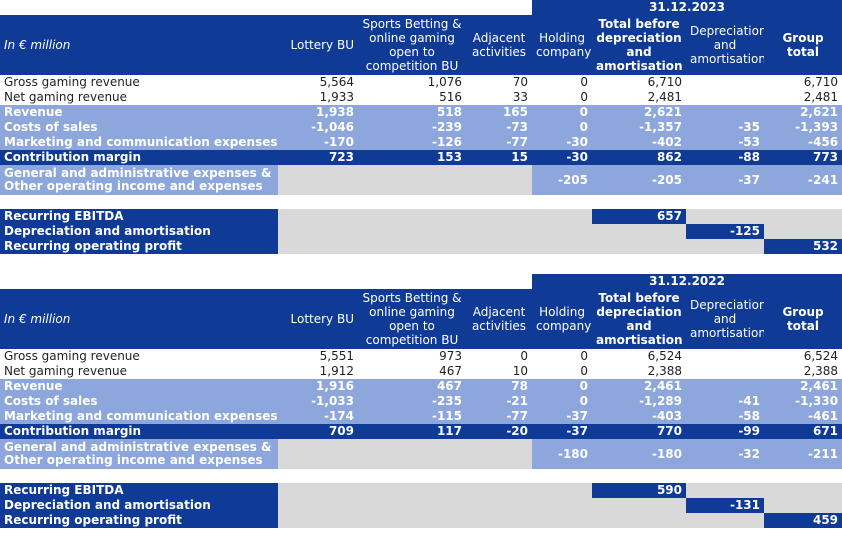 The width and height of the screenshot is (842, 534). What do you see at coordinates (421, 216) in the screenshot?
I see `row-recurring-ebitda: Recurring EBITDA 657` at bounding box center [421, 216].